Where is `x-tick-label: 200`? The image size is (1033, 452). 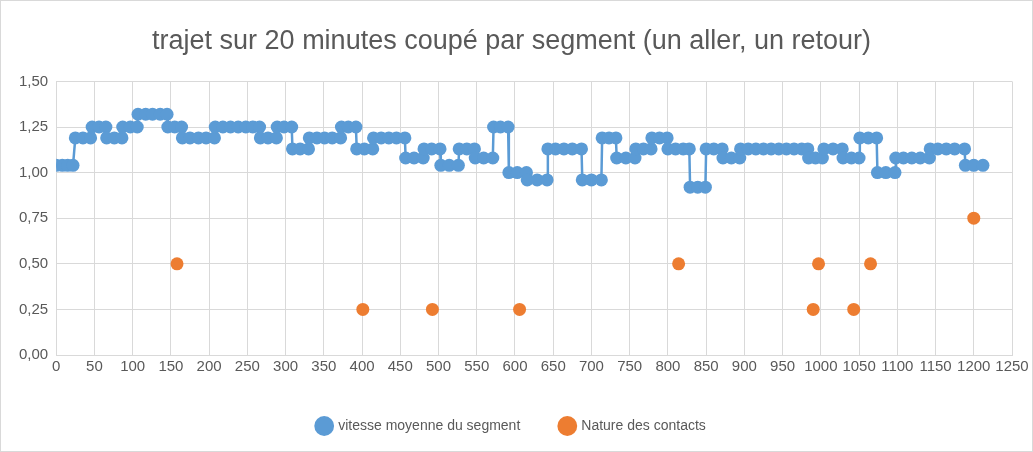
x-tick-label: 200 is located at coordinates (209, 366).